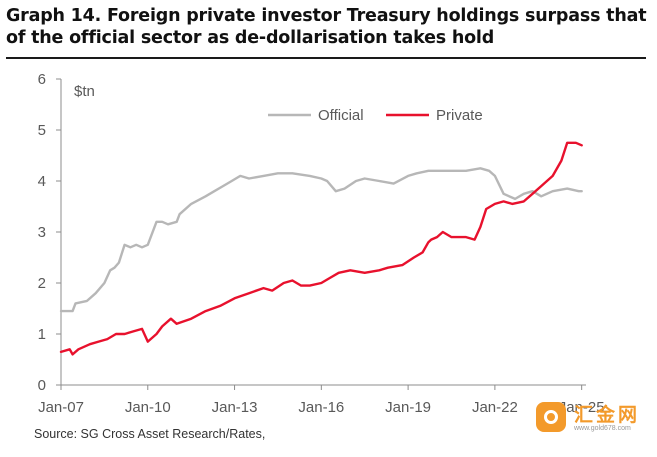  What do you see at coordinates (582, 407) in the screenshot?
I see `x-tick-label: Jan-25` at bounding box center [582, 407].